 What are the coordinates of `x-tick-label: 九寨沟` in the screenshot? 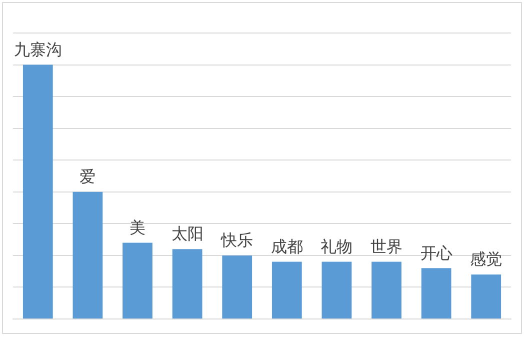 It's located at (38, 49).